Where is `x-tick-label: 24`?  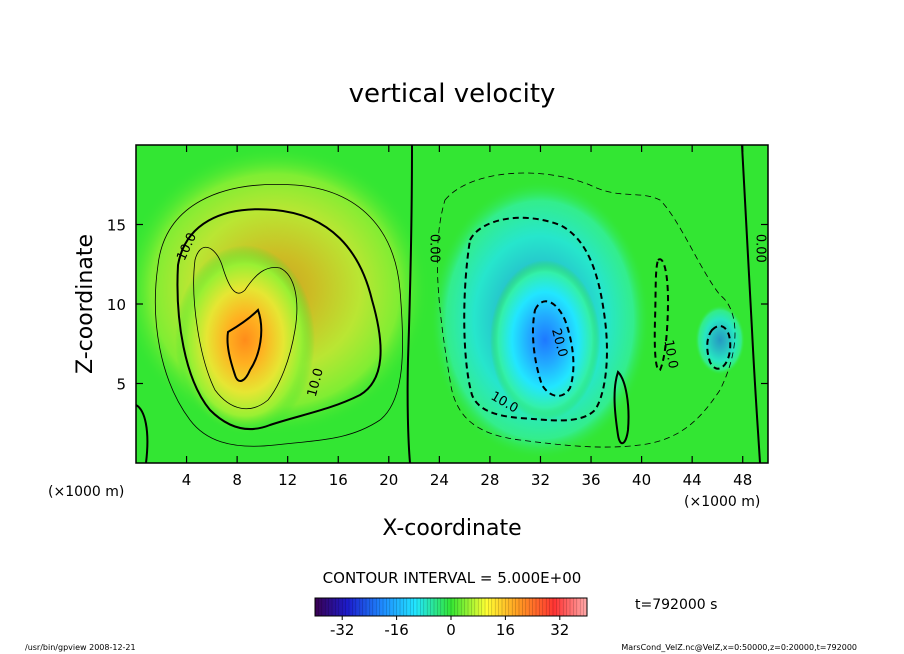 x-tick-label: 24 is located at coordinates (439, 480).